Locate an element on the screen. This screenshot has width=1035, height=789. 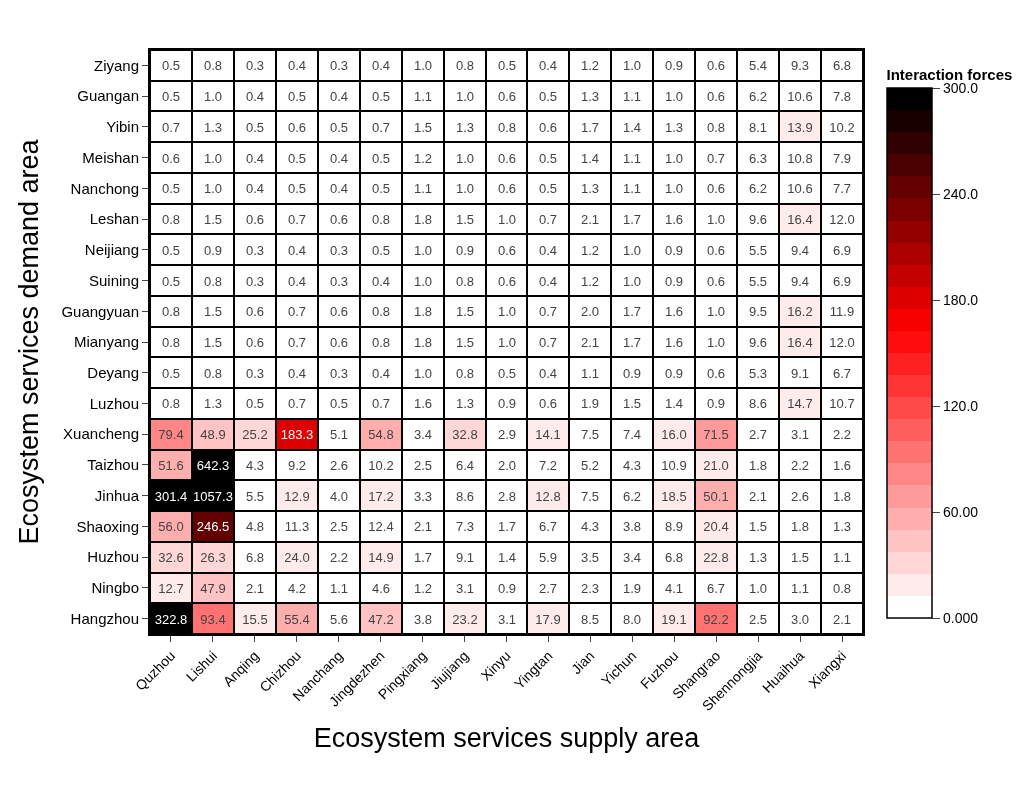
data-label: 71.5 is located at coordinates (716, 434).